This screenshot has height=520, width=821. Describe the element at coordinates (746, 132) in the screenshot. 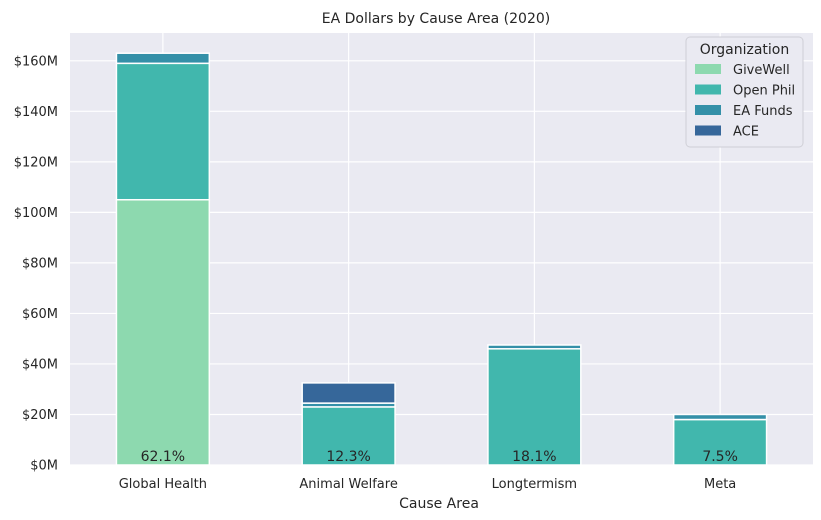

I see `legend-label: ACE` at that location.